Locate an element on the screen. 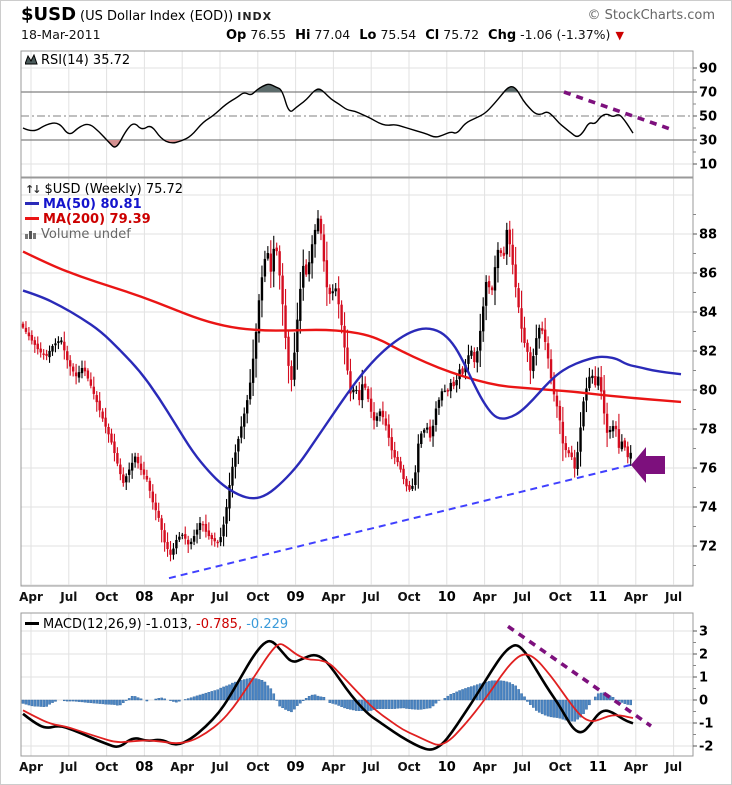 This screenshot has width=732, height=785. volume-legend-text: Volume undef is located at coordinates (86, 234).